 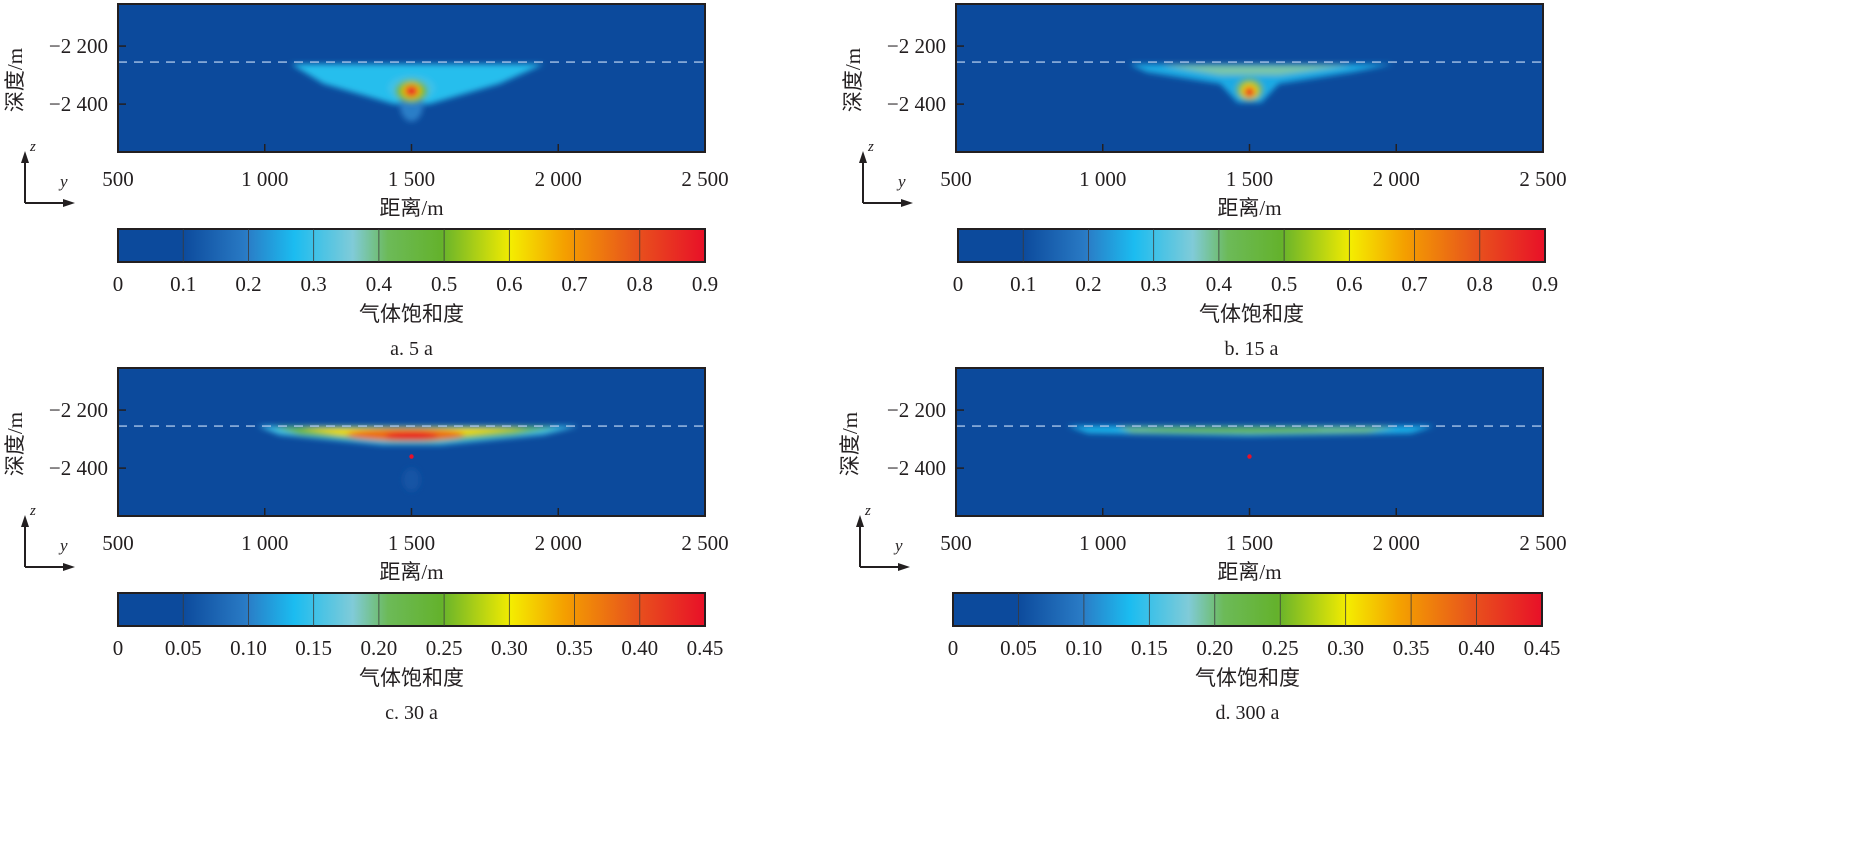 I want to click on panel-caption: d. 300 a, so click(x=1248, y=713).